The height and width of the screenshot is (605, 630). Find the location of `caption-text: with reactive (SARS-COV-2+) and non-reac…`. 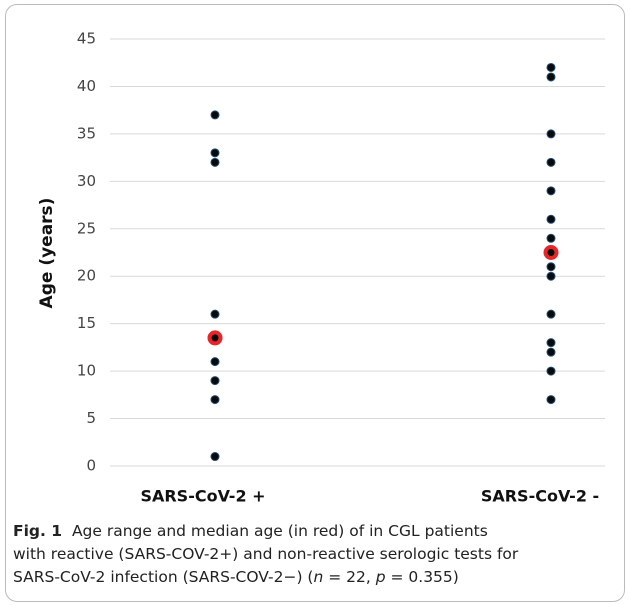

caption-text: with reactive (SARS-COV-2+) and non-reac… is located at coordinates (266, 554).